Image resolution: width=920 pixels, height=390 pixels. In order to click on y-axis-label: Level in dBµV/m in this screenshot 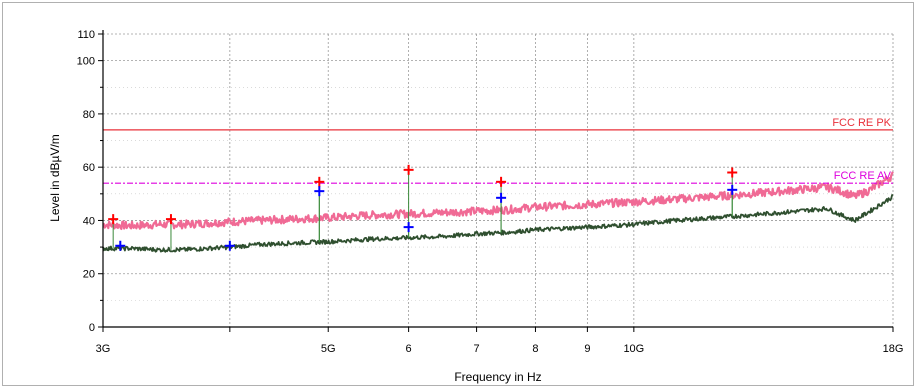, I will do `click(55, 178)`.